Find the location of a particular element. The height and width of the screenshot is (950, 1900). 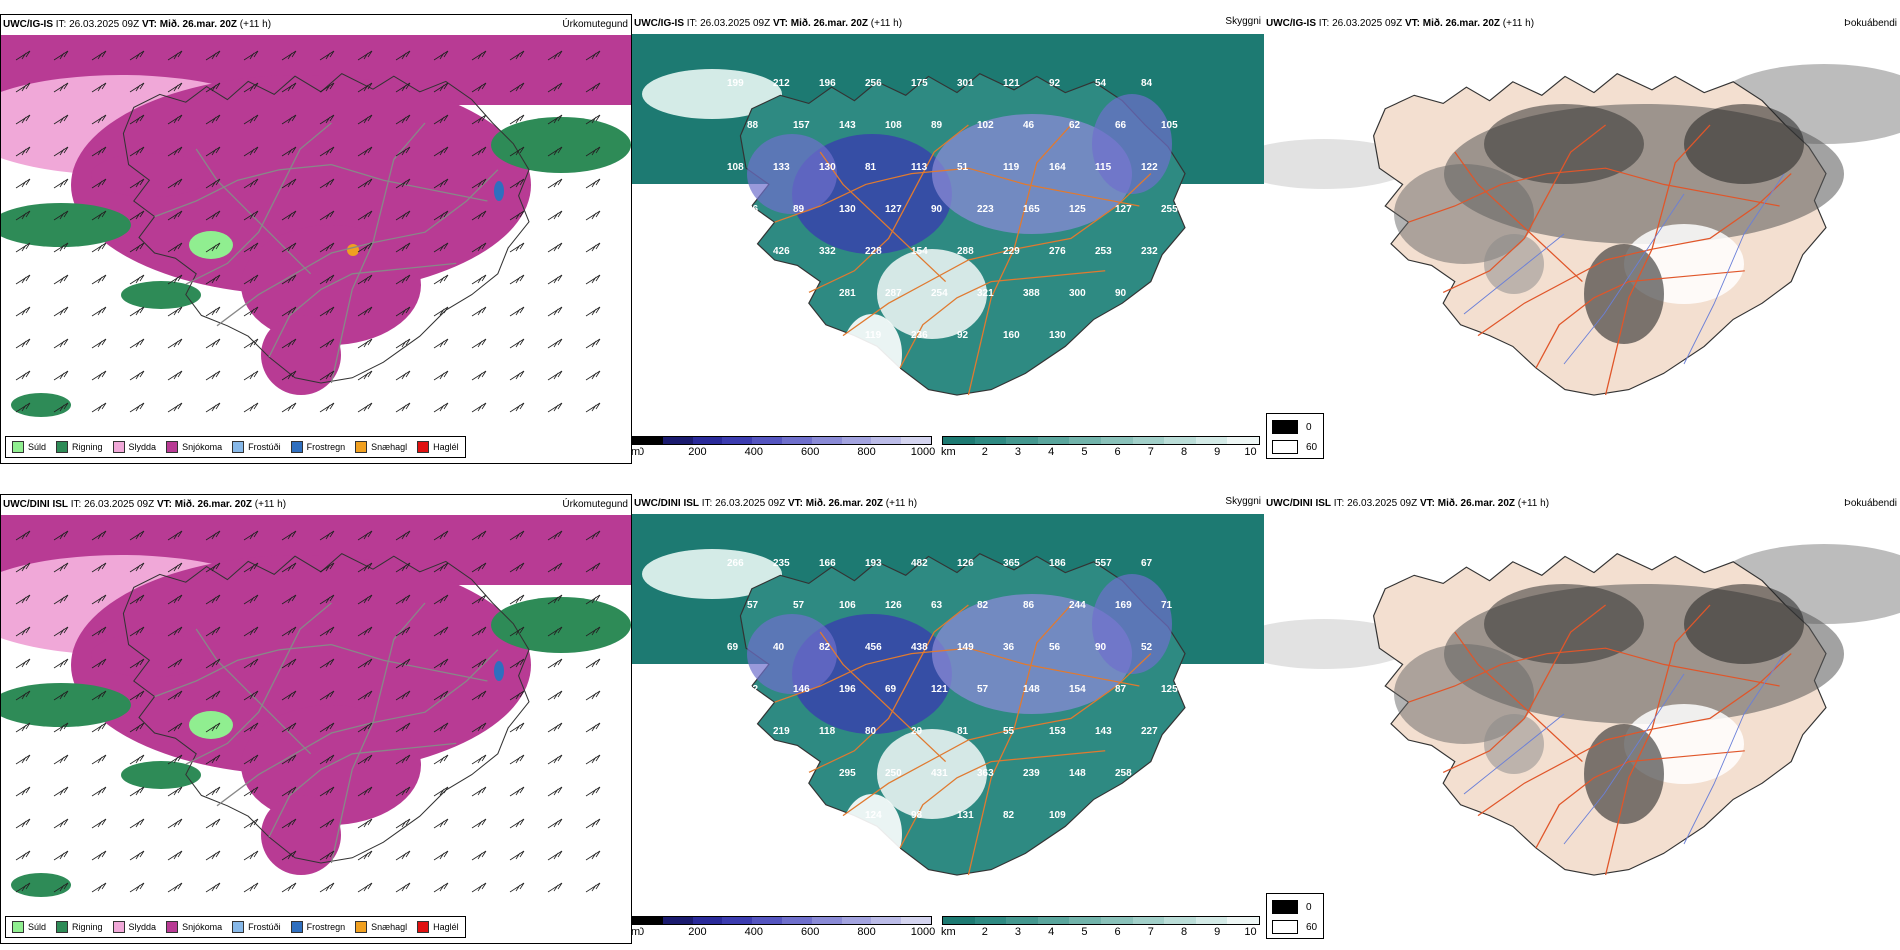

drizzle-area is located at coordinates (211, 245).